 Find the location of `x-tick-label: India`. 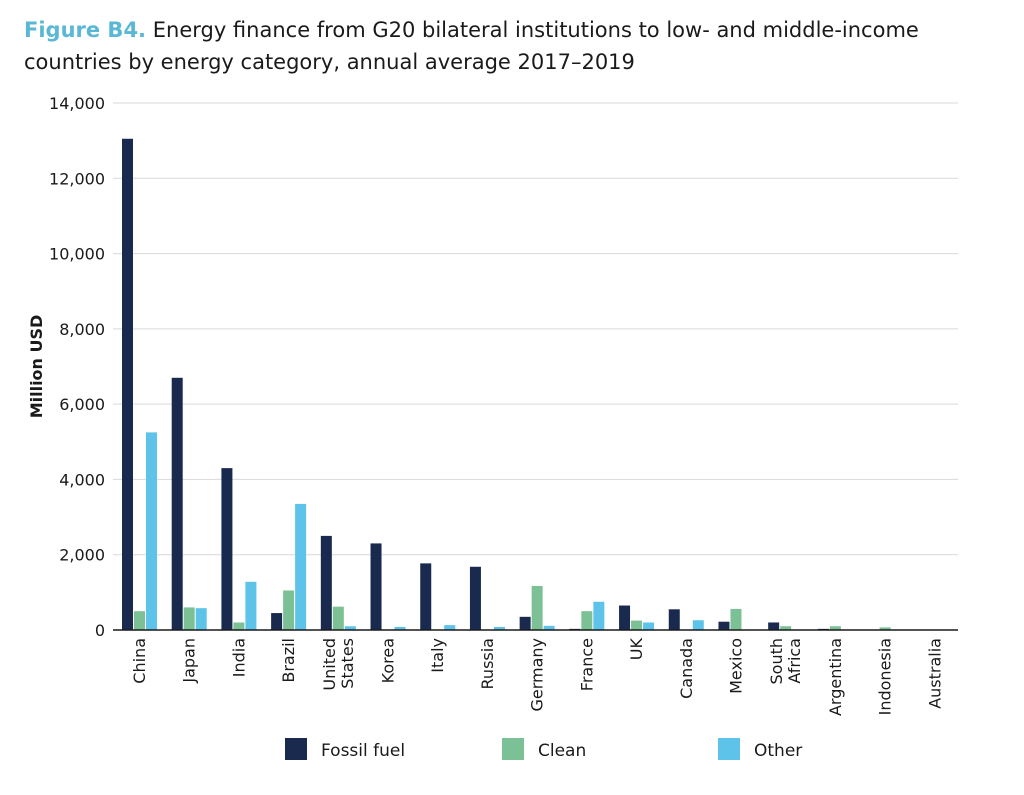

x-tick-label: India is located at coordinates (238, 657).